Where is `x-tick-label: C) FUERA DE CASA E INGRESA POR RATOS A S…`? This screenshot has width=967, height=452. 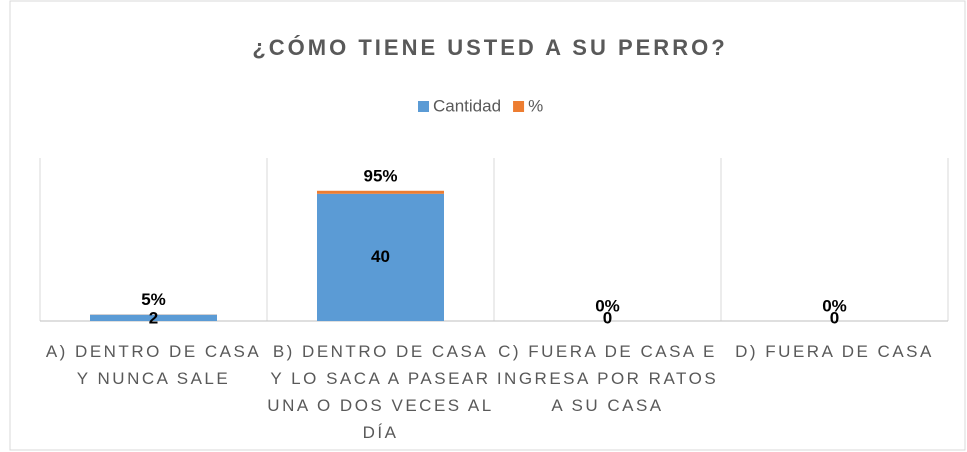 x-tick-label: C) FUERA DE CASA E INGRESA POR RATOS A S… is located at coordinates (607, 378).